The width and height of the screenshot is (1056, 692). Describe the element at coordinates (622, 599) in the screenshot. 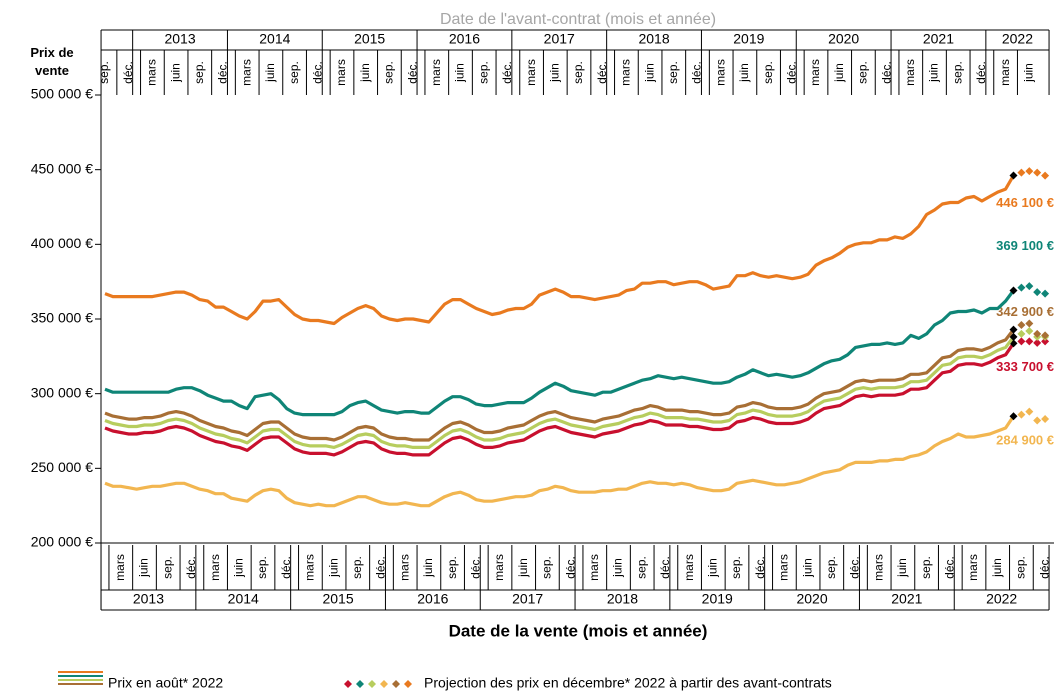

I see `year-label: 2018` at that location.